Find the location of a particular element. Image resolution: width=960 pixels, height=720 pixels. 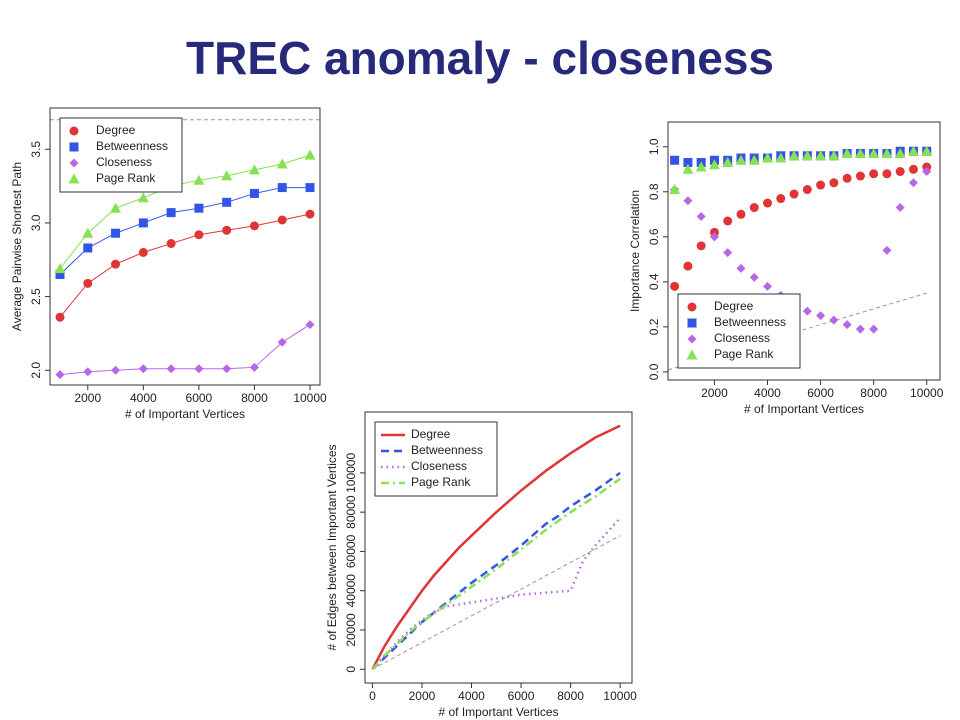

y-tick-label: 100000 is located at coordinates (351, 473).